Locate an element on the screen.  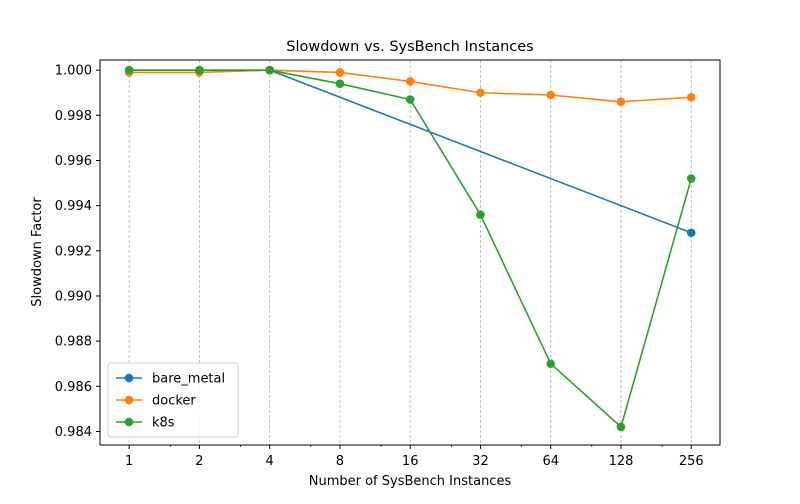
legend-item-bare-metal: bare_metal is located at coordinates (170, 379).